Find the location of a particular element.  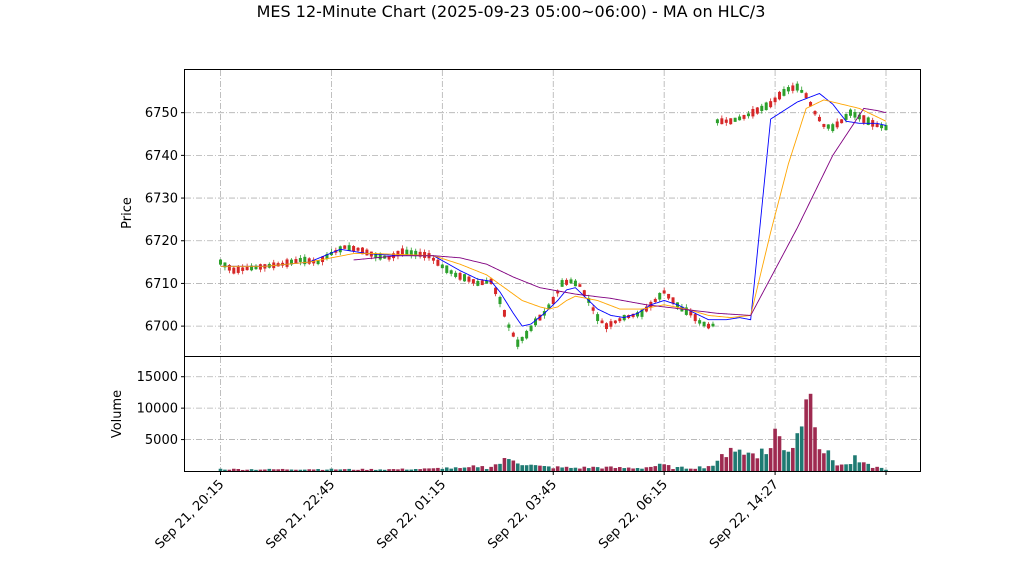

volume-y-tick-label: 15000 is located at coordinates (157, 377).